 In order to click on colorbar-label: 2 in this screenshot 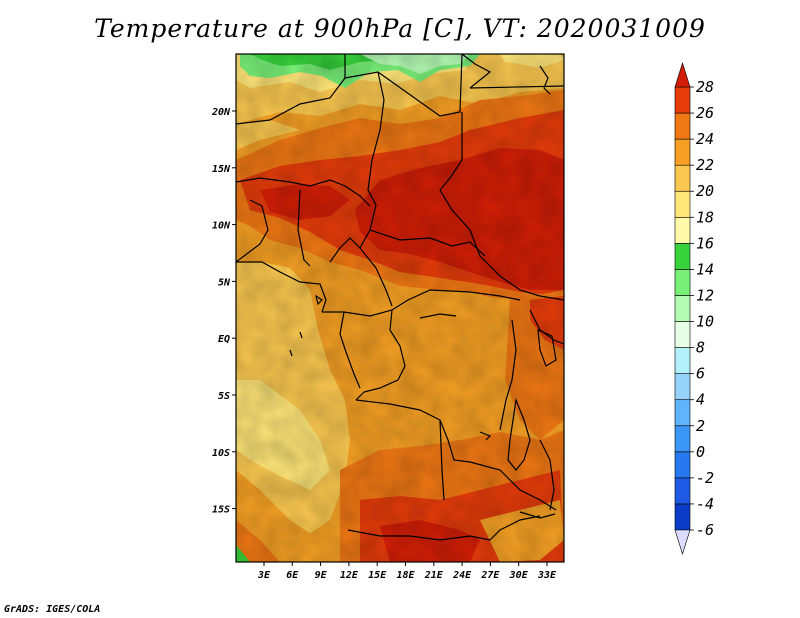, I will do `click(700, 426)`.